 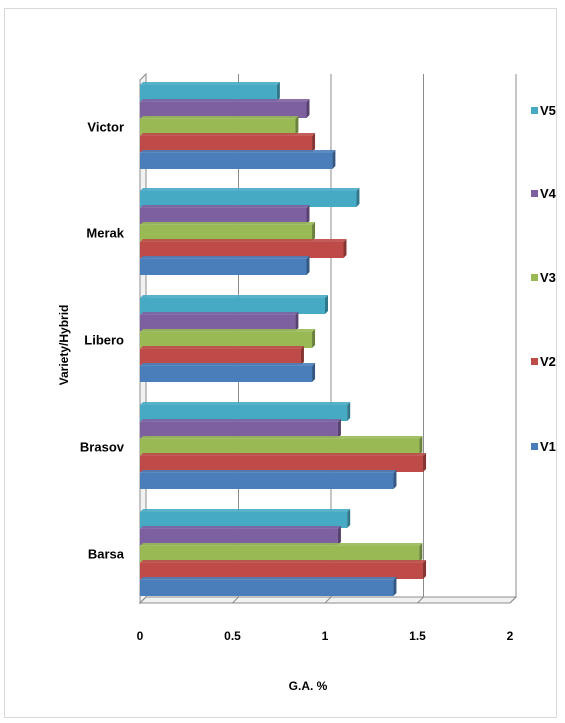 I want to click on x-tick-label: 0, so click(x=140, y=636).